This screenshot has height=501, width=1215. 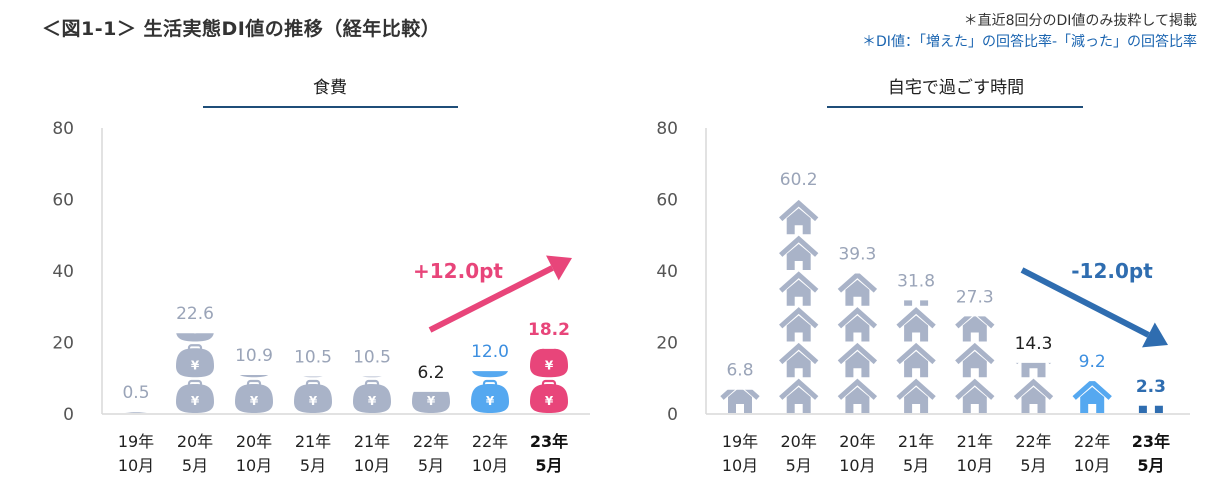 I want to click on value-label: 0.5, so click(x=135, y=393).